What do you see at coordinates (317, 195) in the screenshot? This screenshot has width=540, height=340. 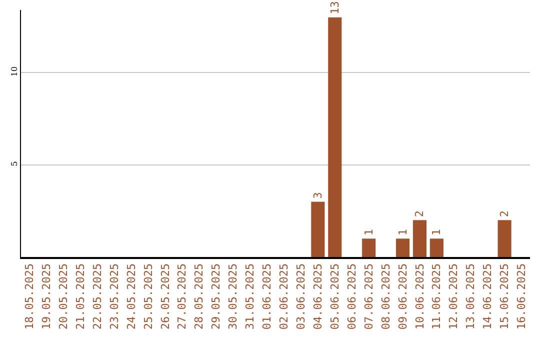 I see `data-label: 3` at bounding box center [317, 195].